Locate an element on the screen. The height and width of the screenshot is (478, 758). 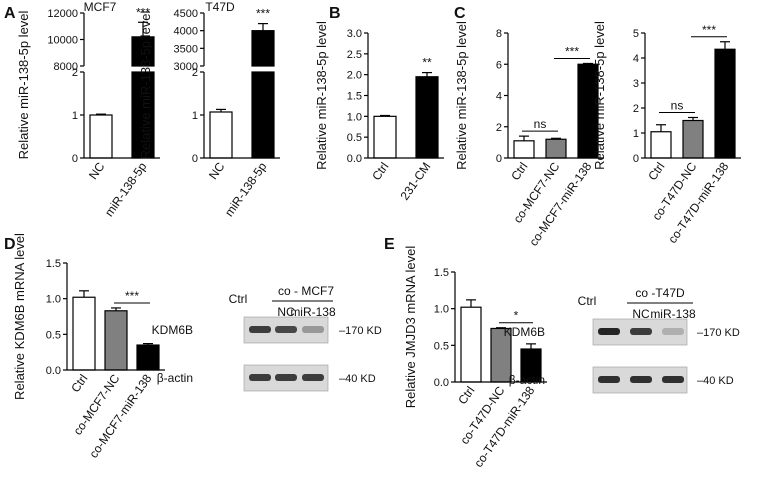
y-axis-label: Relative KDM6B mRNA level is located at coordinates (19, 316).